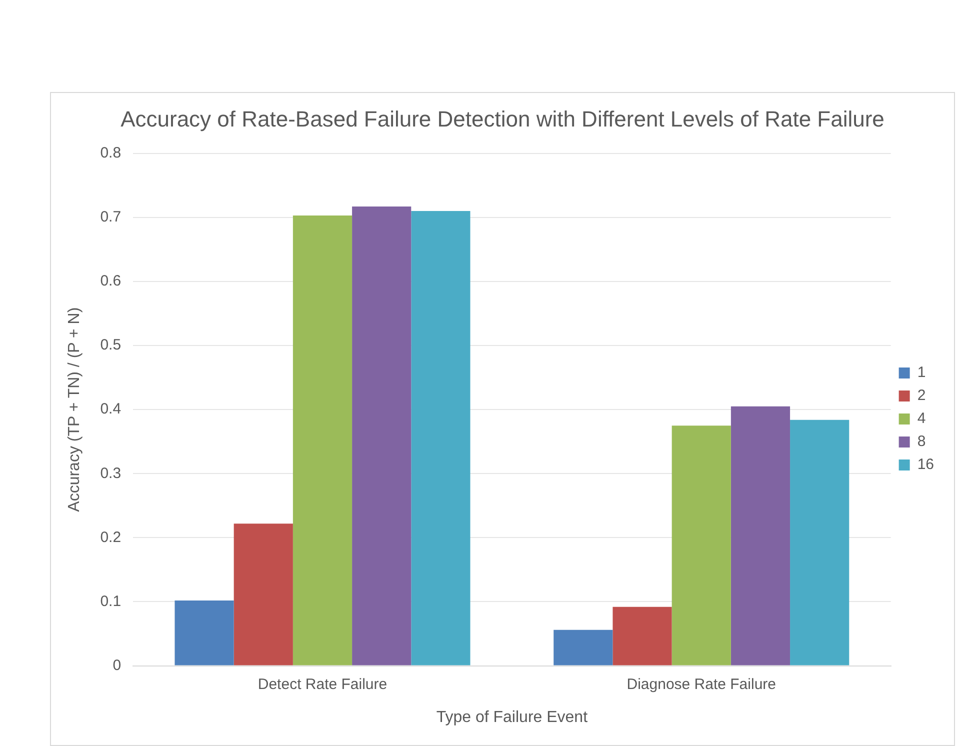 This screenshot has width=968, height=746. I want to click on y-tick-label: 0.3, so click(111, 473).